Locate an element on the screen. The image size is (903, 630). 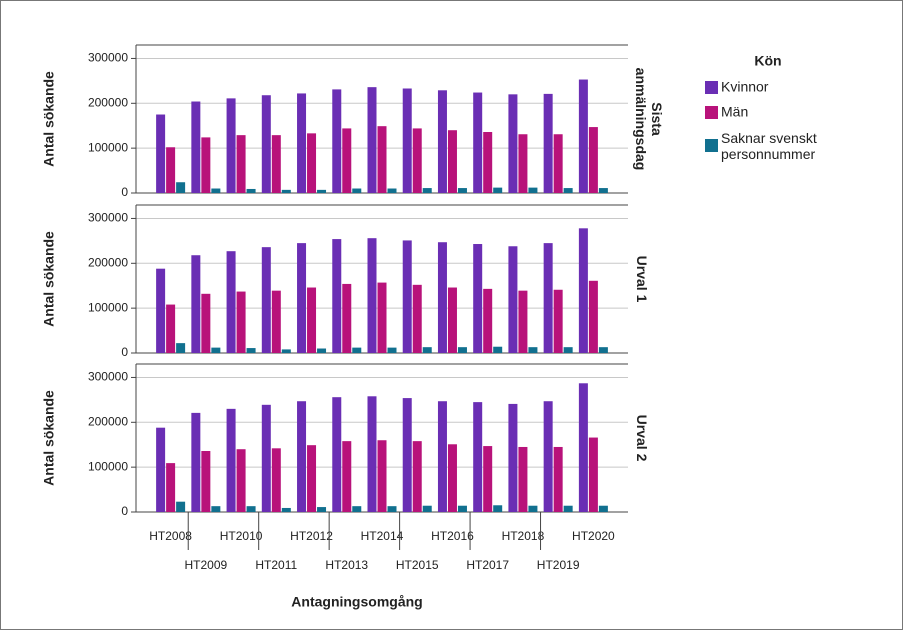
panel-label-line: Urval 1 is located at coordinates (642, 279).